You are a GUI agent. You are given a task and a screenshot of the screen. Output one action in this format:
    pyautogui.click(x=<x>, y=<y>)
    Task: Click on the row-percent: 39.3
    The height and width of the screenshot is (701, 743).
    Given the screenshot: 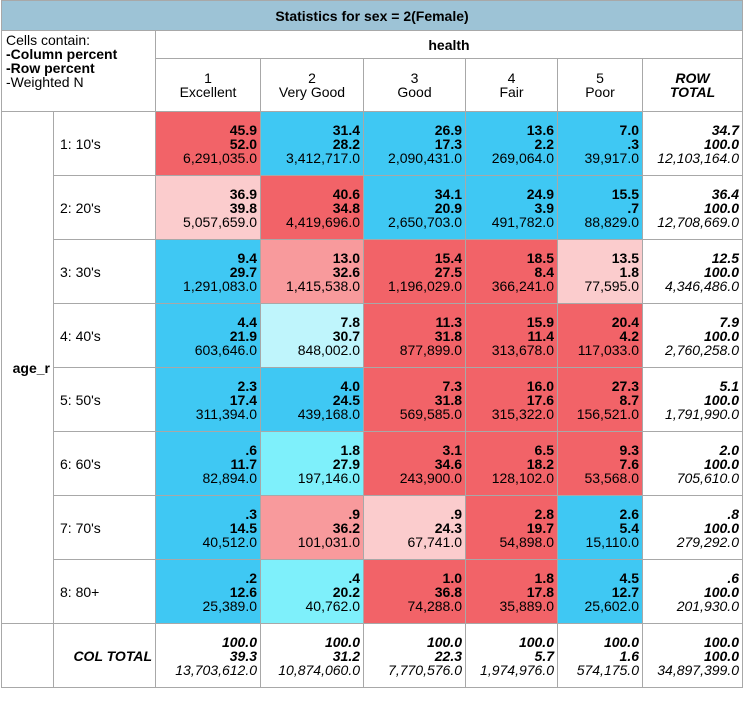 What is the action you would take?
    pyautogui.click(x=243, y=655)
    